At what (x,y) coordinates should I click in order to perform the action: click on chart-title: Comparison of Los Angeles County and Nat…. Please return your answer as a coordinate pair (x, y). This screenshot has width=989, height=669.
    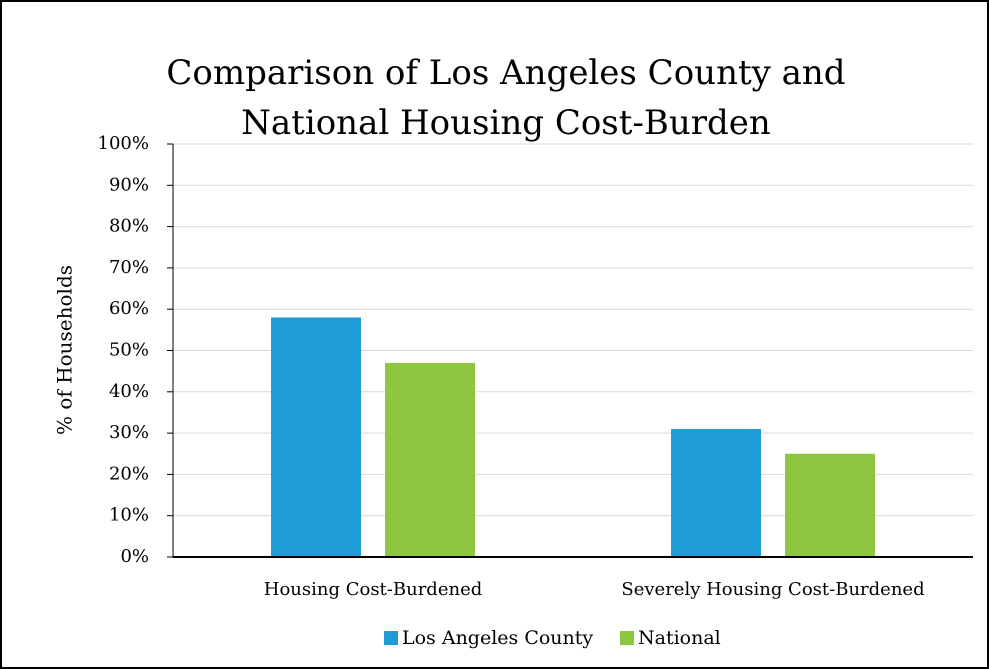
    Looking at the image, I should click on (506, 98).